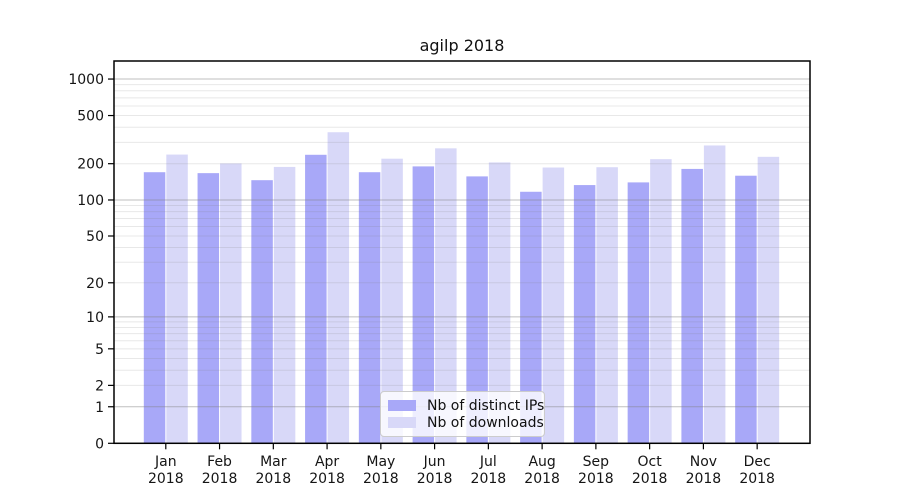 The width and height of the screenshot is (900, 500). I want to click on y-tick-label: 1, so click(99, 408).